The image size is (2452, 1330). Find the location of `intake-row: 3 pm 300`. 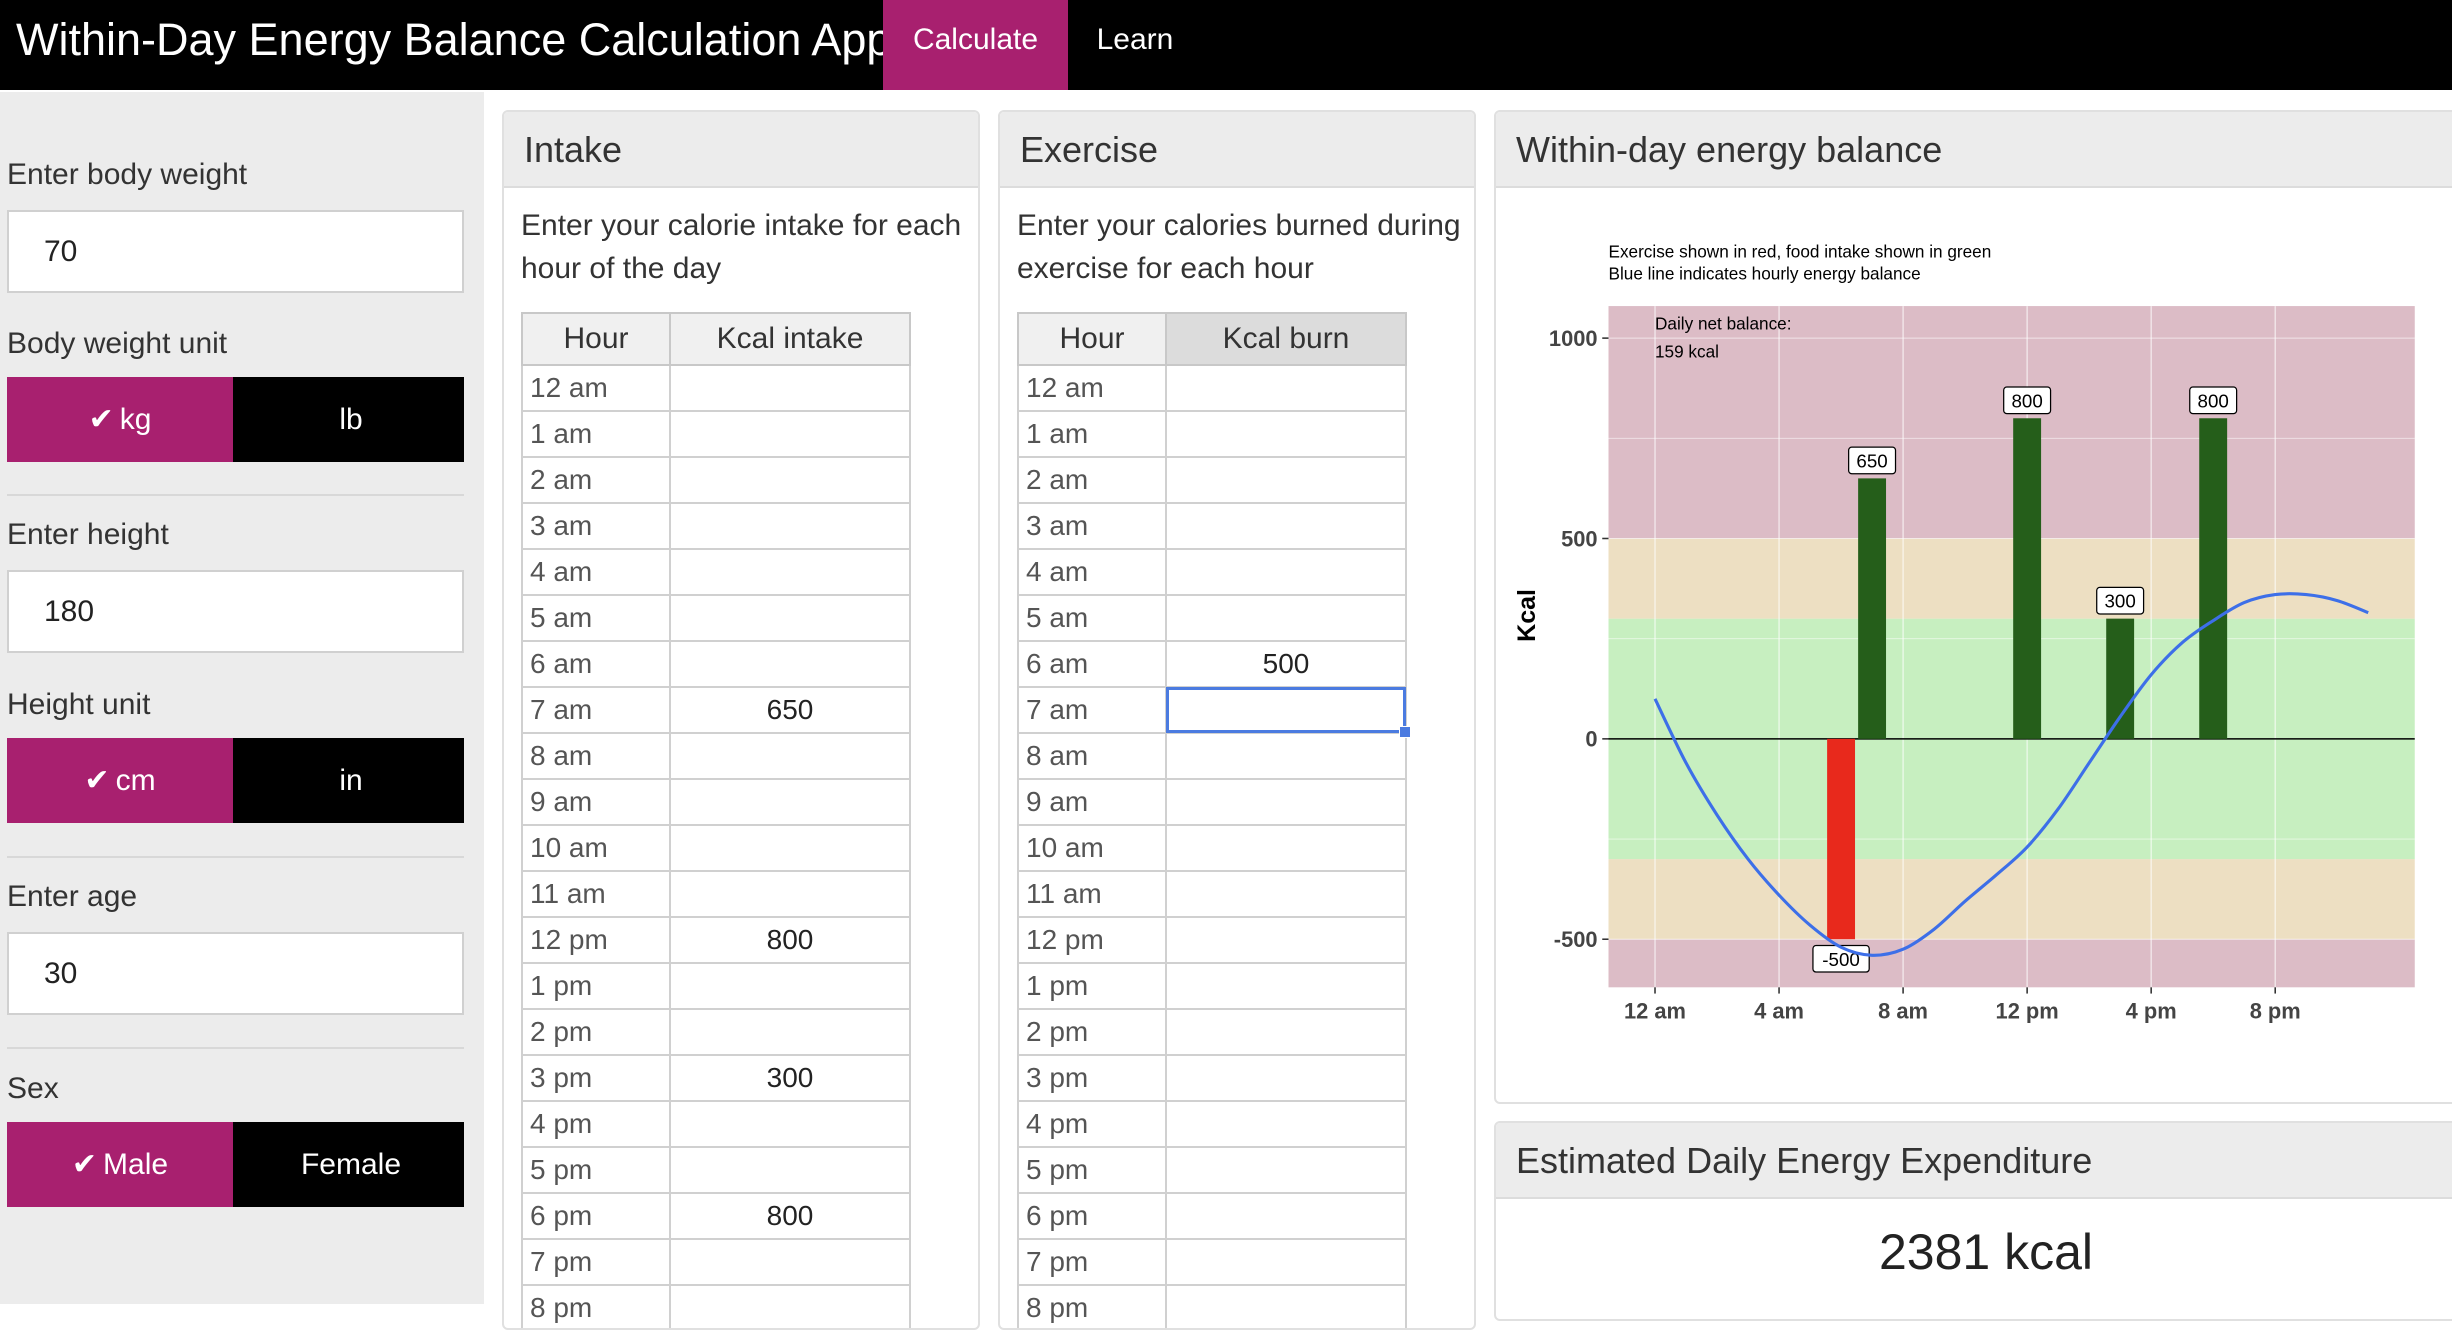

intake-row: 3 pm 300 is located at coordinates (716, 1078).